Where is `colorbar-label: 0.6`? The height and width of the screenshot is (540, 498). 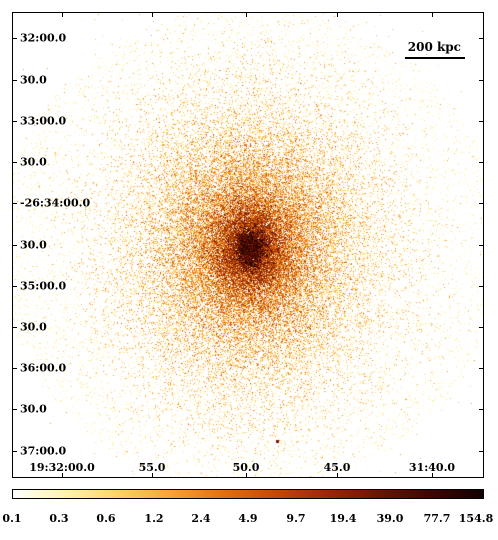
colorbar-label: 0.6 is located at coordinates (106, 518).